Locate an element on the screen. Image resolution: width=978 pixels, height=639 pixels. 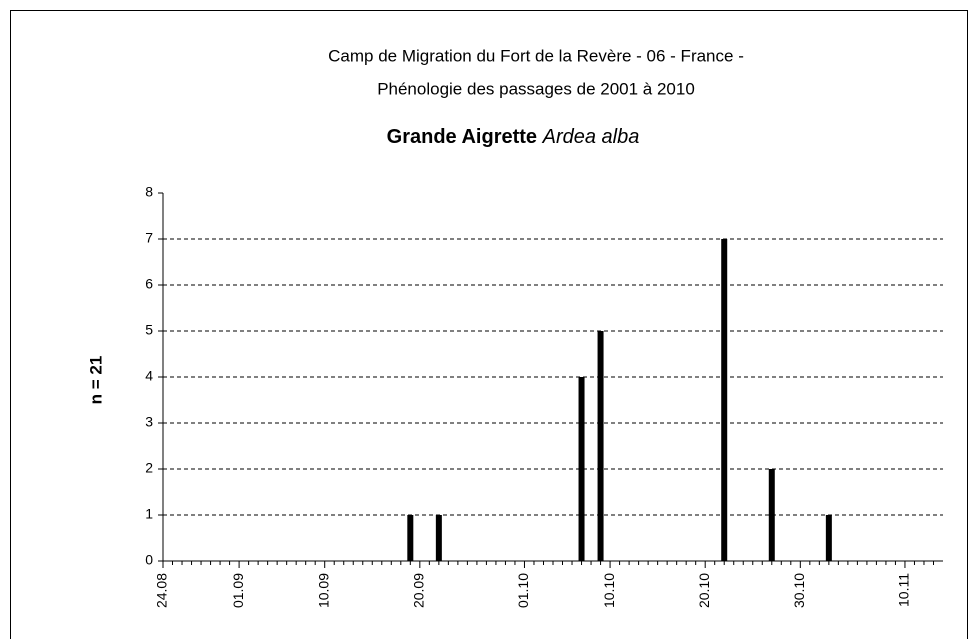
species-name: Grande Aigrette is located at coordinates (462, 137).